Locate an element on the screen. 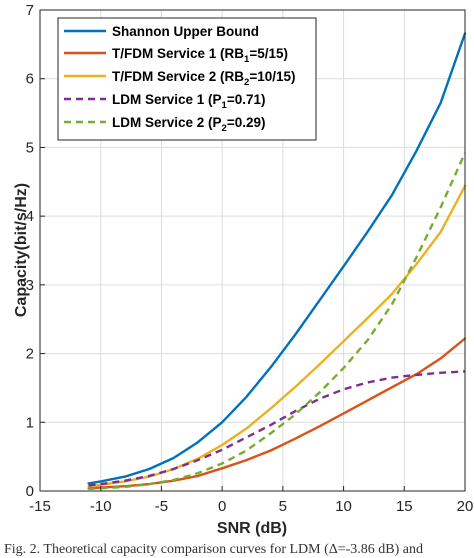 Image resolution: width=474 pixels, height=558 pixels. y-axis-label: Capacity(bit/s/Hz) is located at coordinates (21, 250).